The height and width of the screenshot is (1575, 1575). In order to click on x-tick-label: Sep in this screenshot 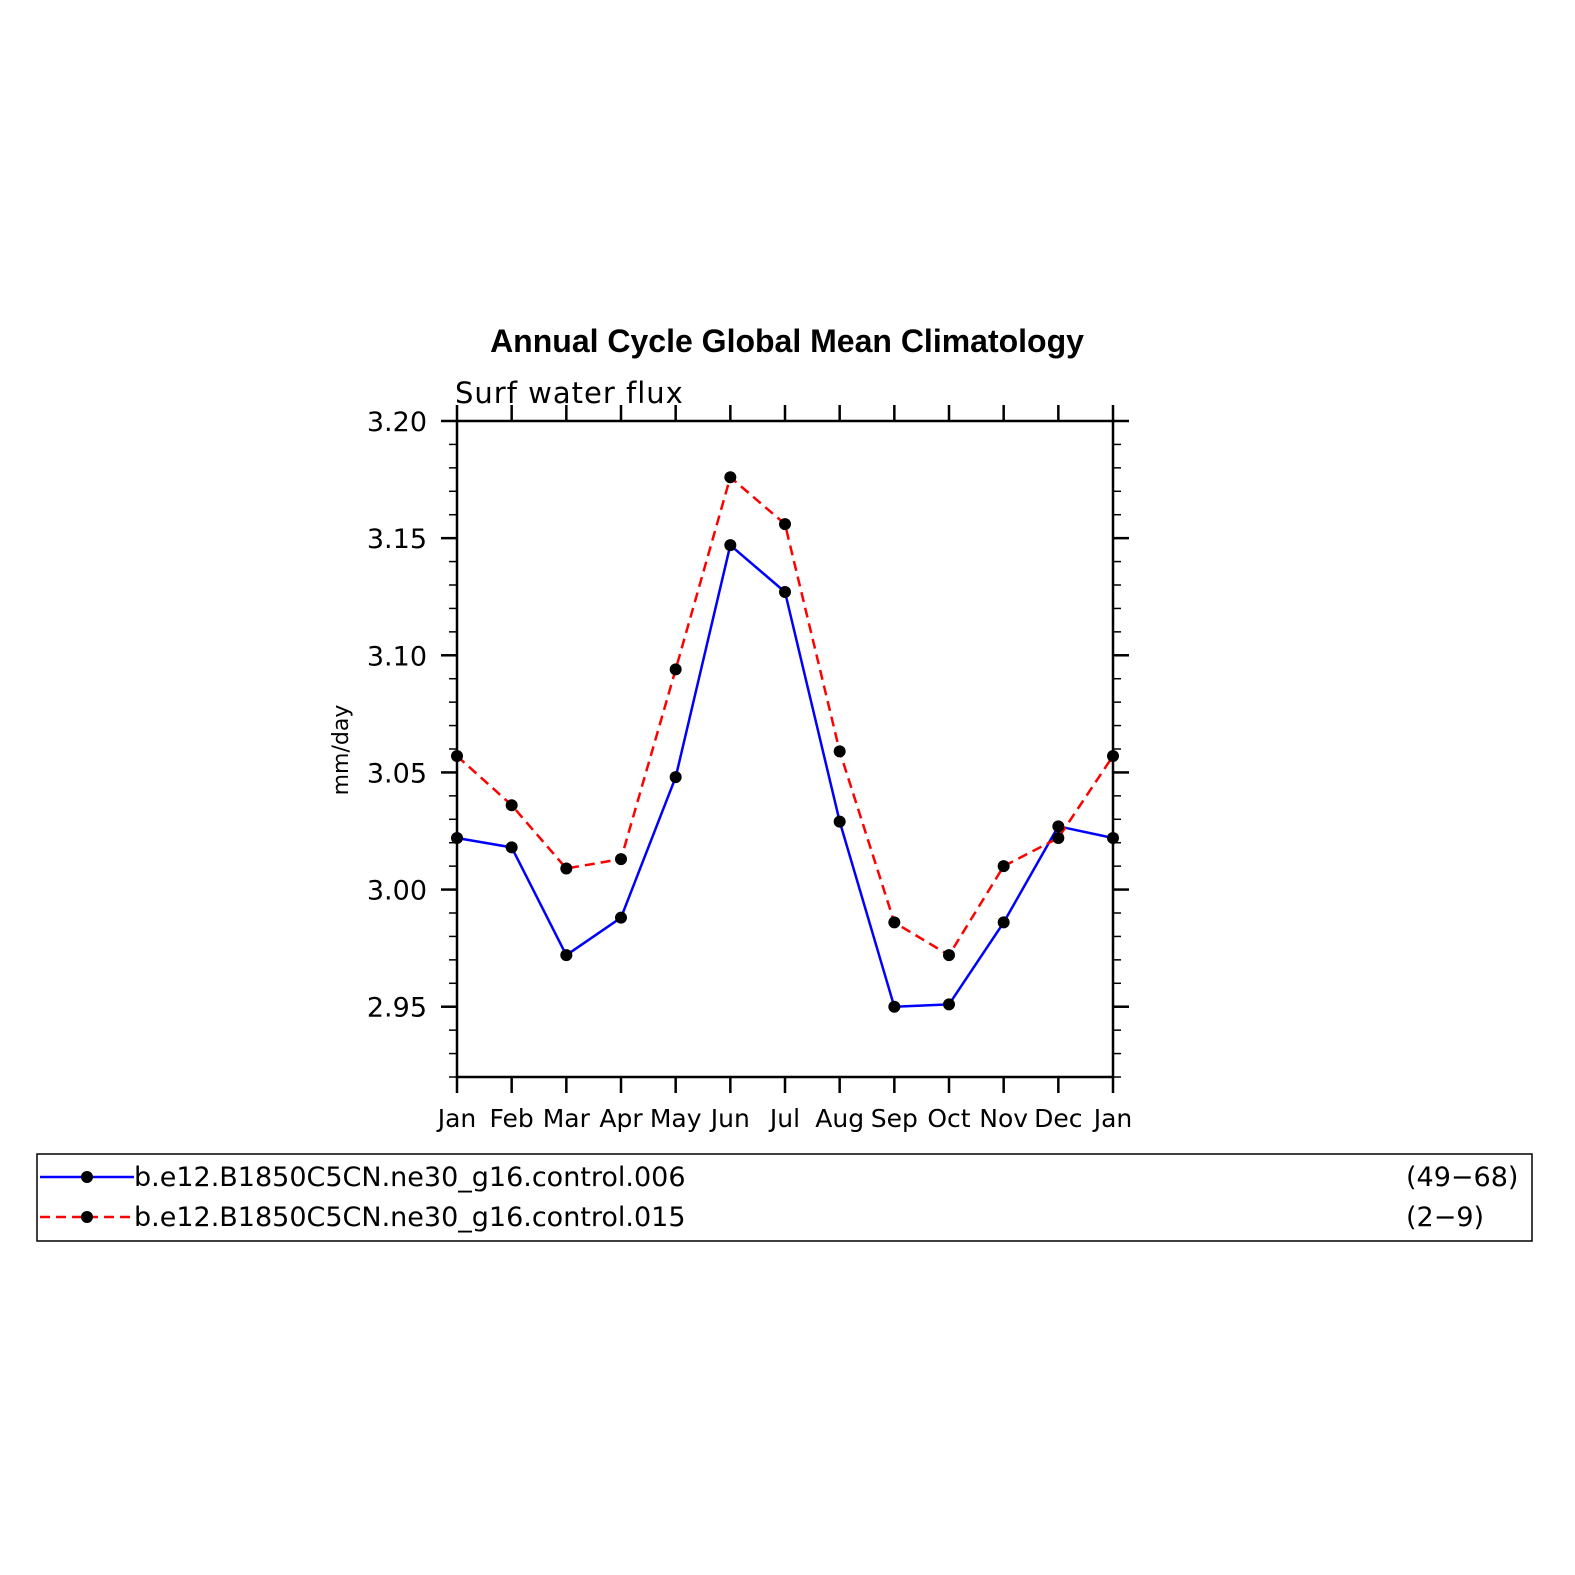, I will do `click(894, 1118)`.